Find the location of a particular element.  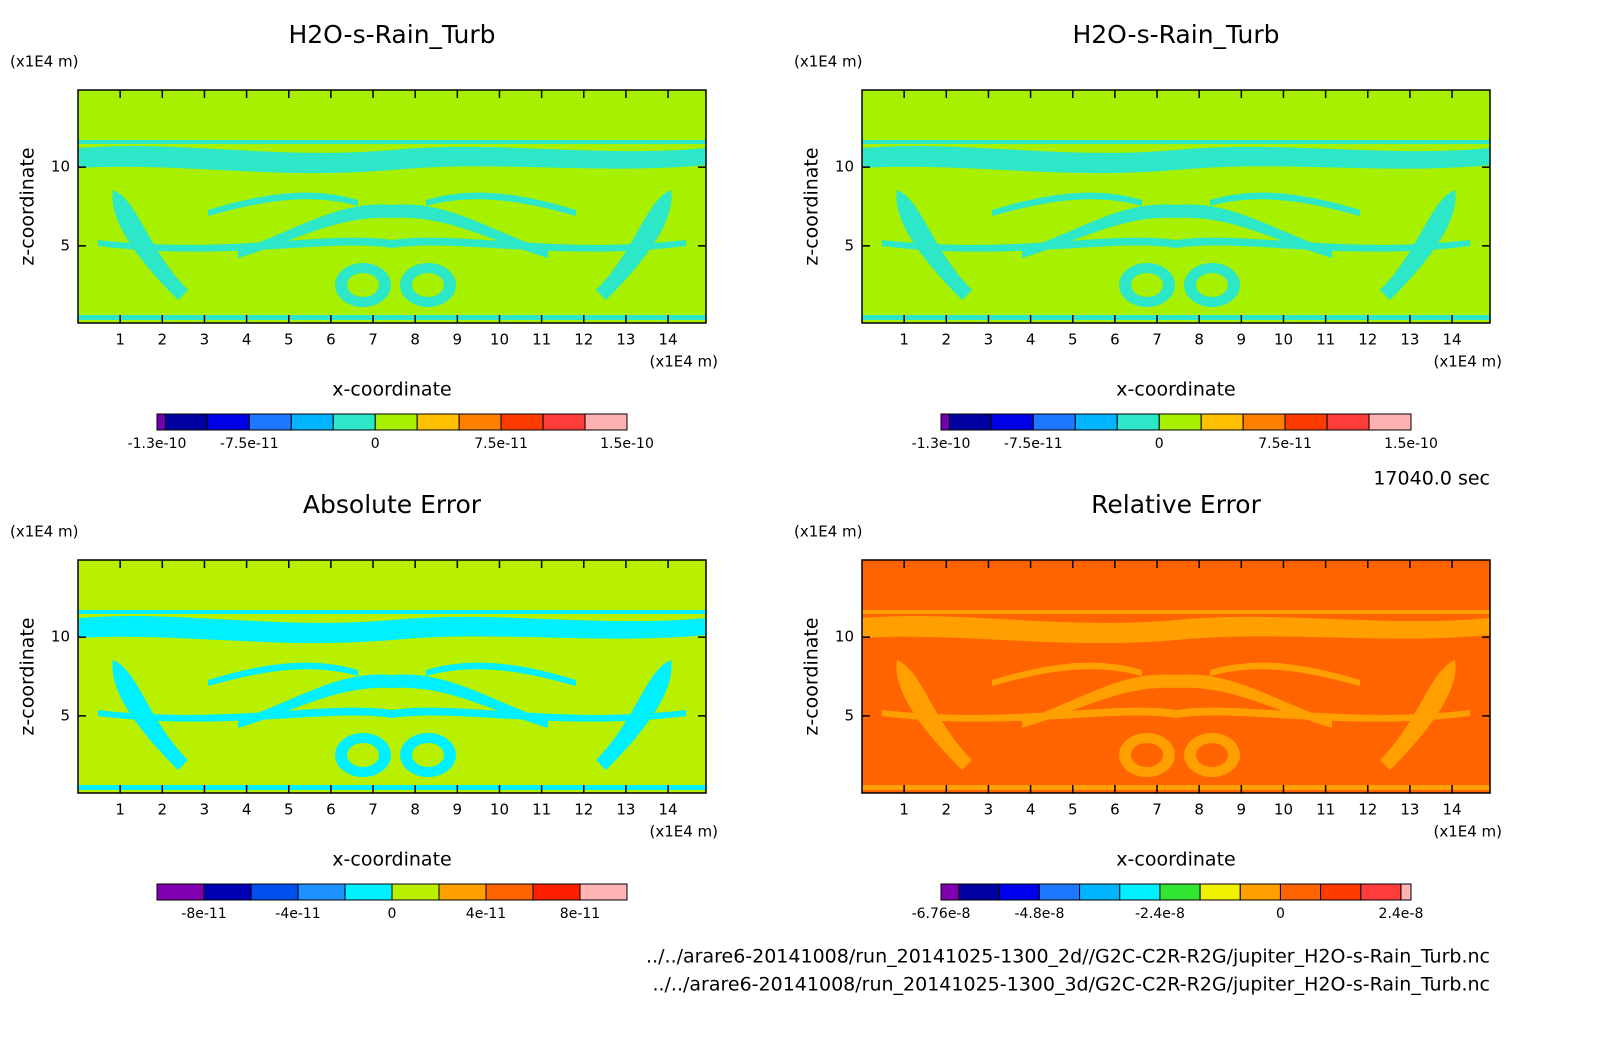

colorbar-tick-label: 8e-11 is located at coordinates (580, 914).